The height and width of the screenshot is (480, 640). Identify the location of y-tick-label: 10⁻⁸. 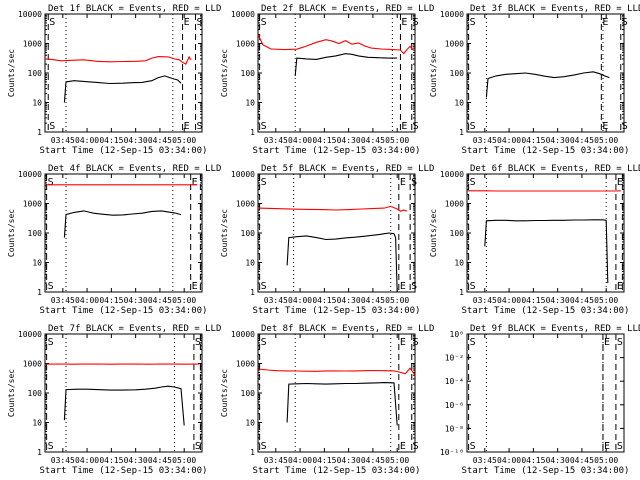
(454, 428).